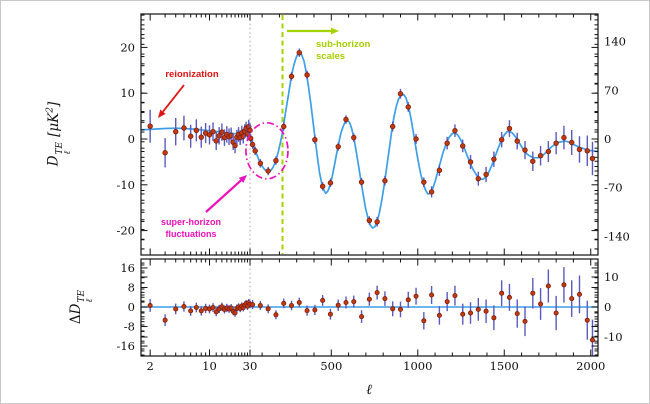  What do you see at coordinates (209, 366) in the screenshot?
I see `tick-label: 10` at bounding box center [209, 366].